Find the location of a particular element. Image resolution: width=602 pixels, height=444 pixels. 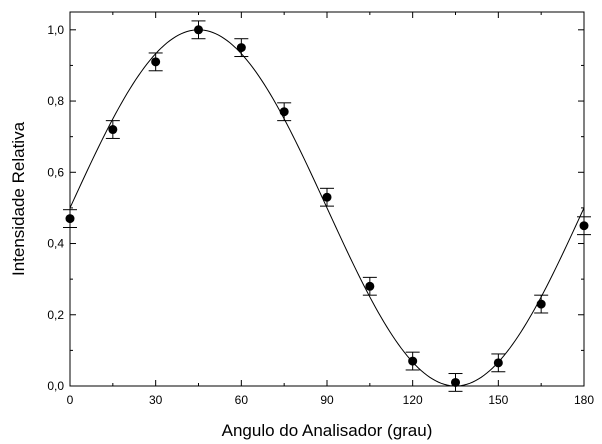

x-tick-label: 60 is located at coordinates (242, 400).